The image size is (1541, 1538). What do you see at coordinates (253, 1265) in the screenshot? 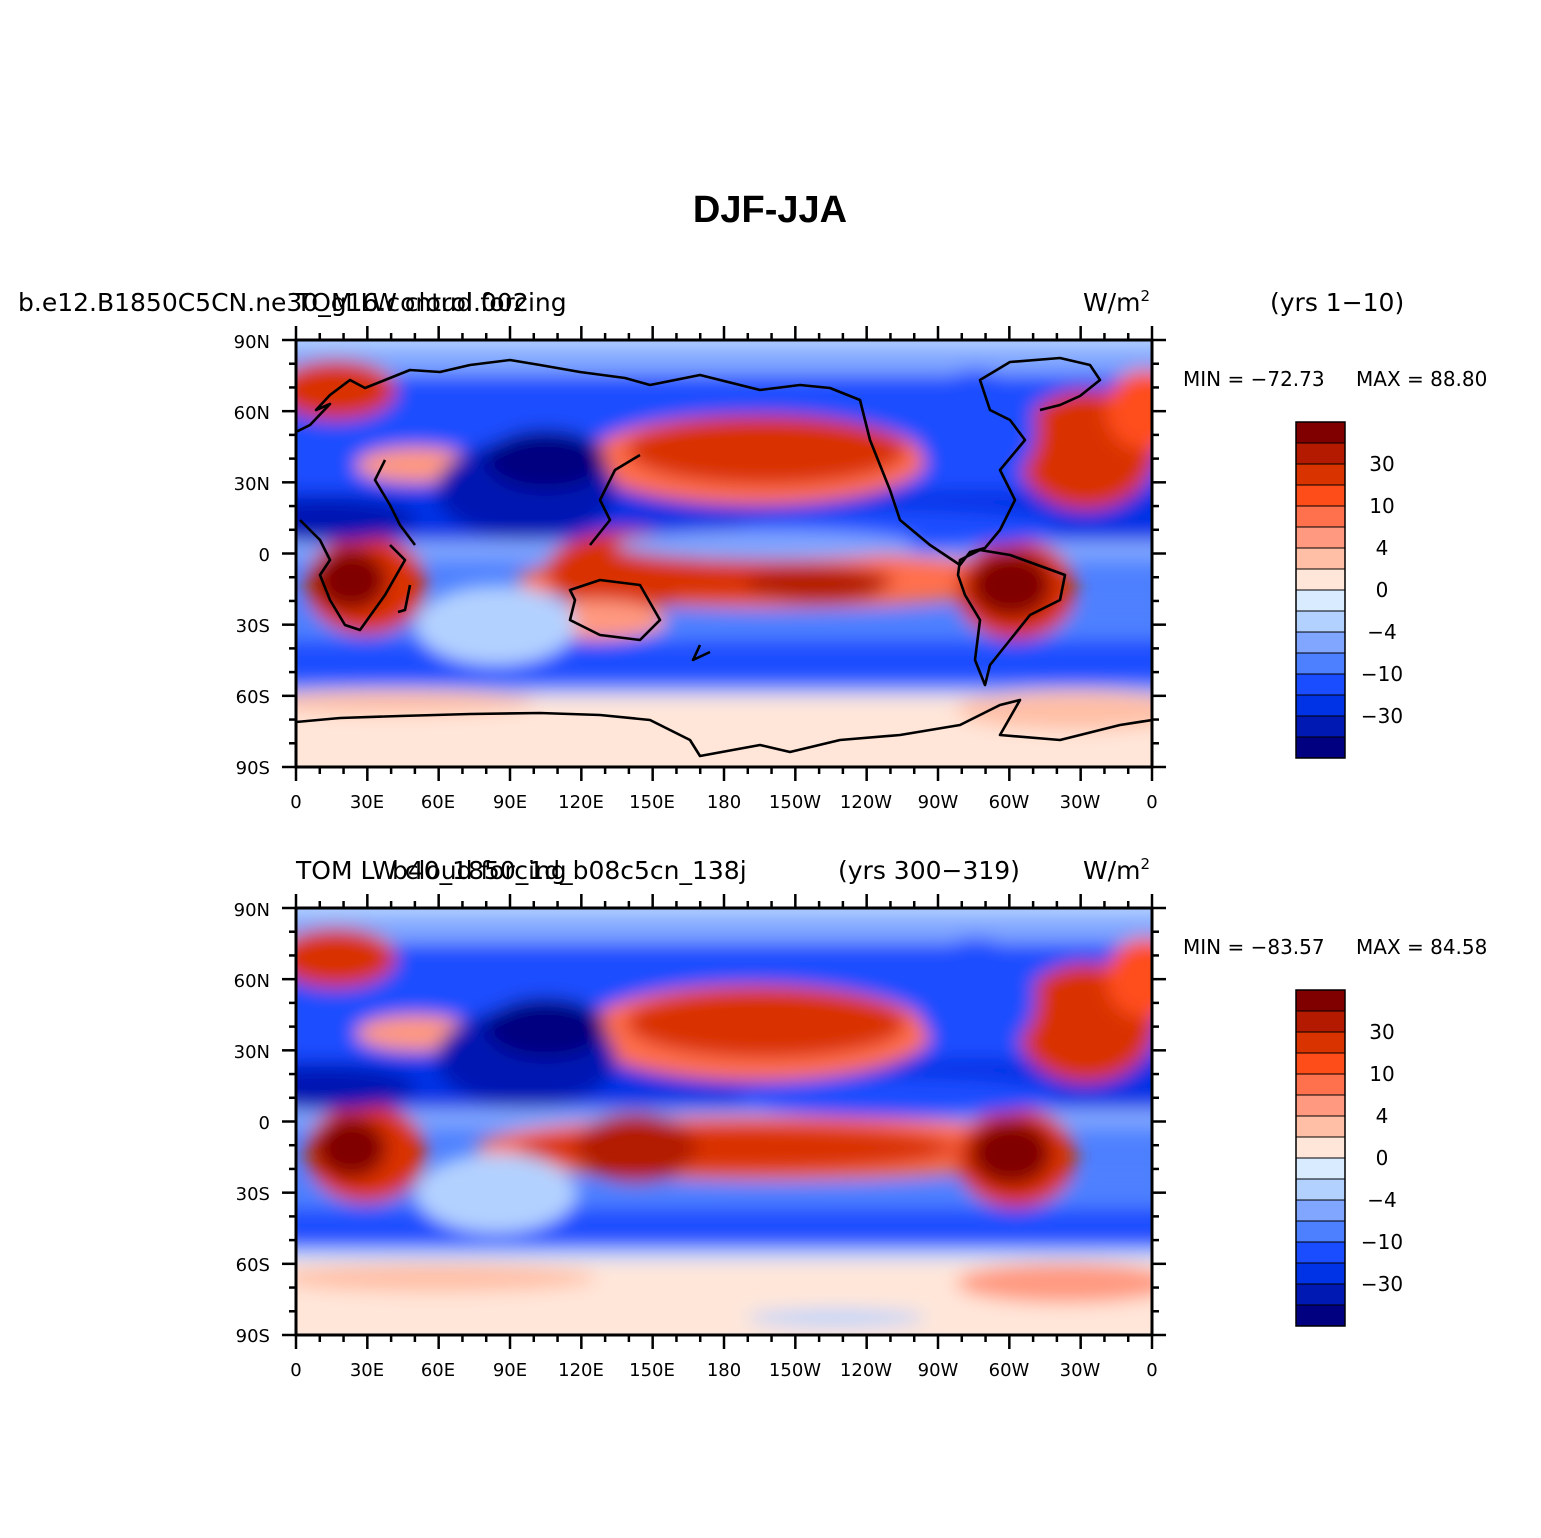
I see `y-tick-label: 60S` at bounding box center [253, 1265].